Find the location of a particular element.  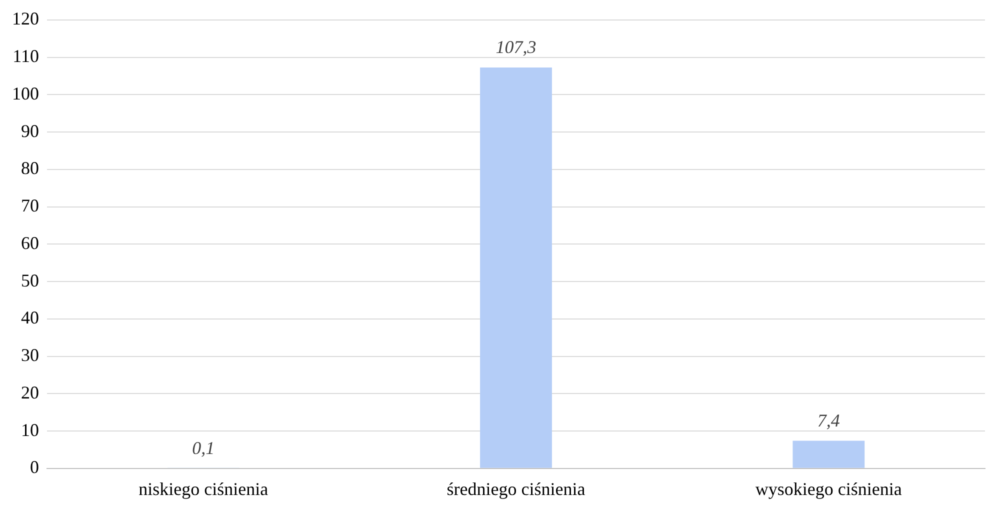

y-tick-label: 60 is located at coordinates (30, 242).